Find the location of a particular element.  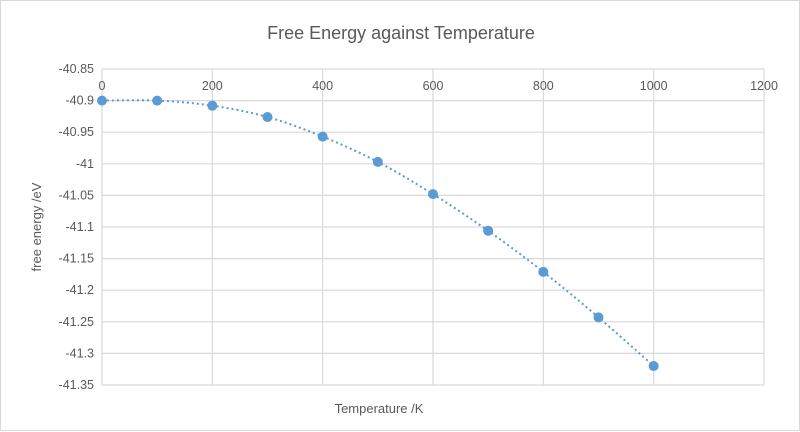

x-tick-label: 800 is located at coordinates (543, 86).